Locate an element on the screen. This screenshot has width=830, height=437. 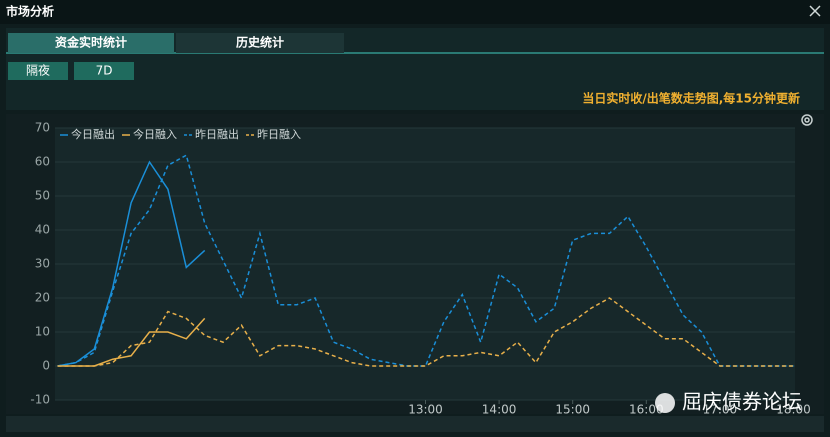
window-title: 市场分析 is located at coordinates (30, 11).